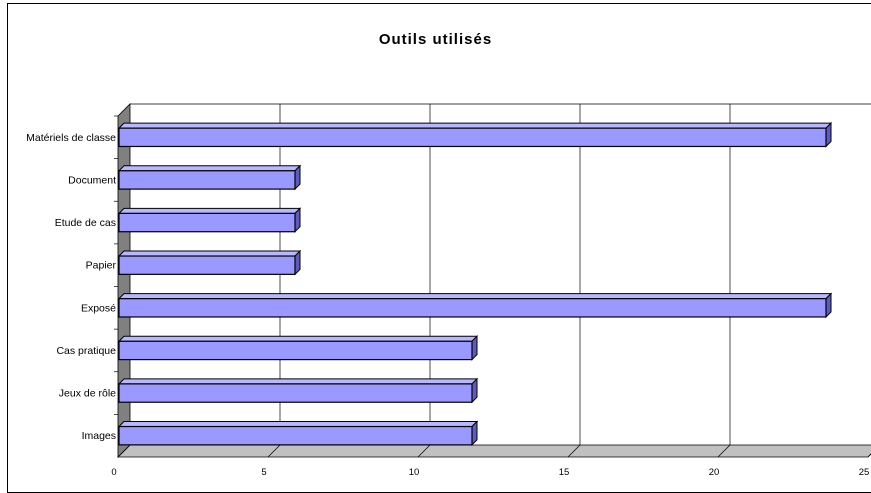  Describe the element at coordinates (71, 138) in the screenshot. I see `category-label-mat-riels-de-classe: Matériels de classe` at that location.